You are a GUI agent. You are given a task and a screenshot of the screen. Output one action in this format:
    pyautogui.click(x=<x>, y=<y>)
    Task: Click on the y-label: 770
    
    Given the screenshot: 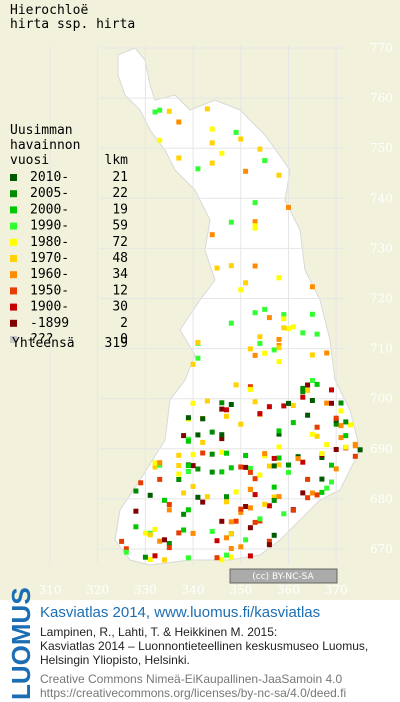 What is the action you would take?
    pyautogui.click(x=381, y=48)
    